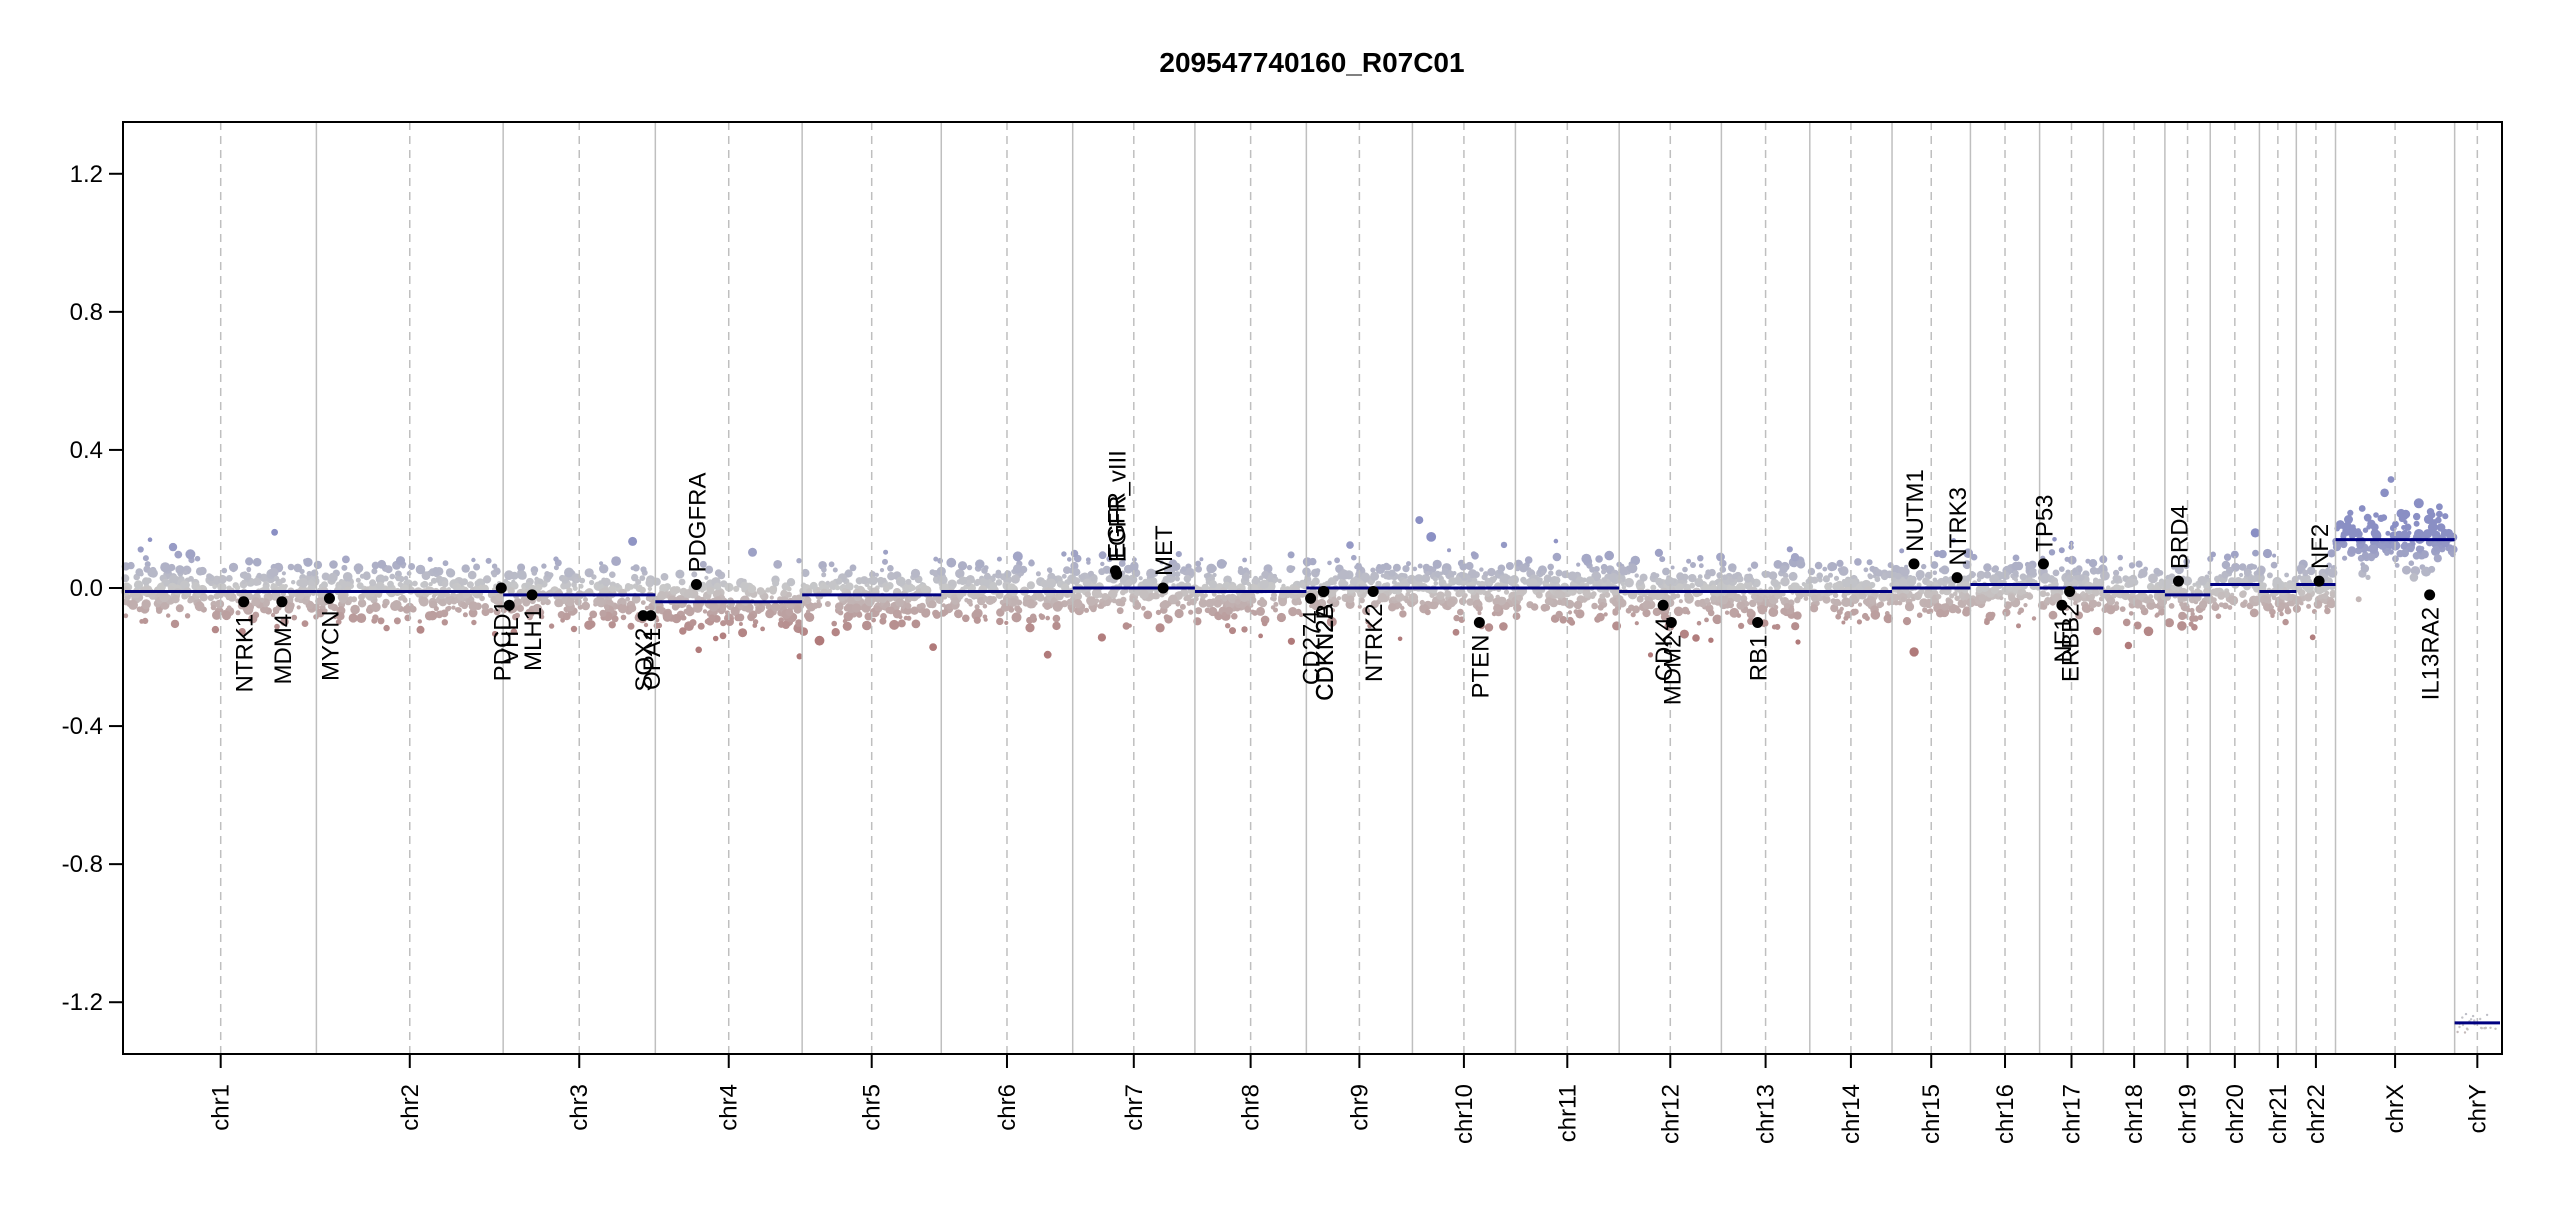 Image resolution: width=2550 pixels, height=1205 pixels. What do you see at coordinates (1480, 667) in the screenshot?
I see `gene-label: PTEN` at bounding box center [1480, 667].